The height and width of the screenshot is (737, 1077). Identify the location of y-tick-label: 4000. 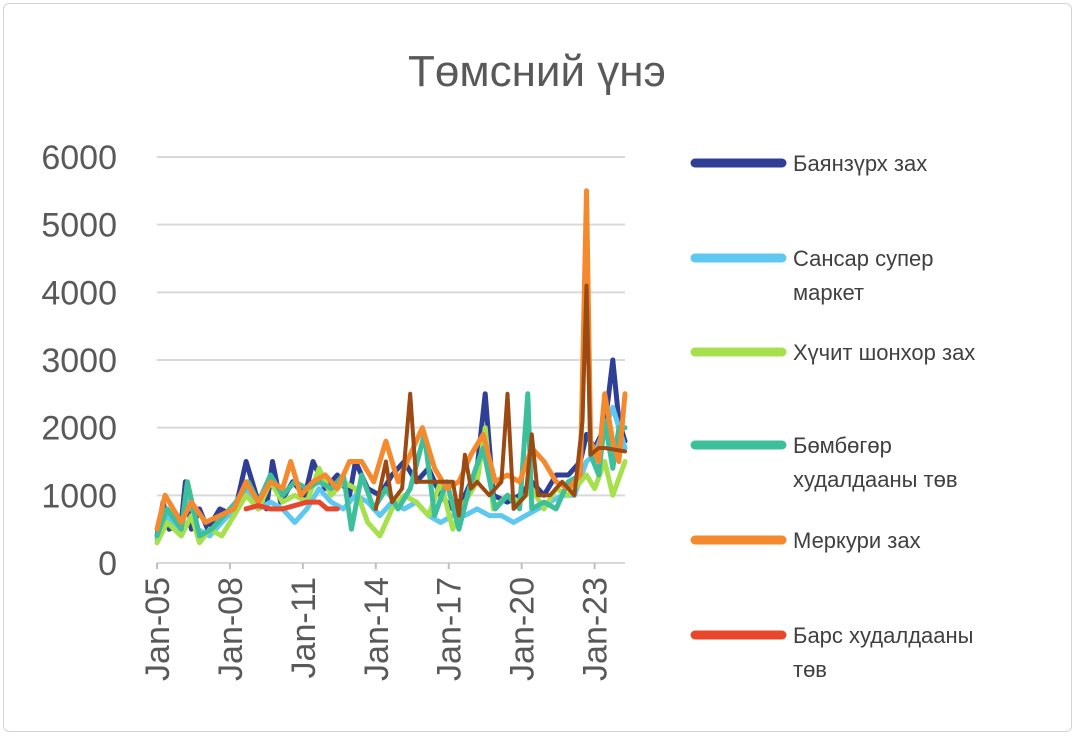
(79, 293).